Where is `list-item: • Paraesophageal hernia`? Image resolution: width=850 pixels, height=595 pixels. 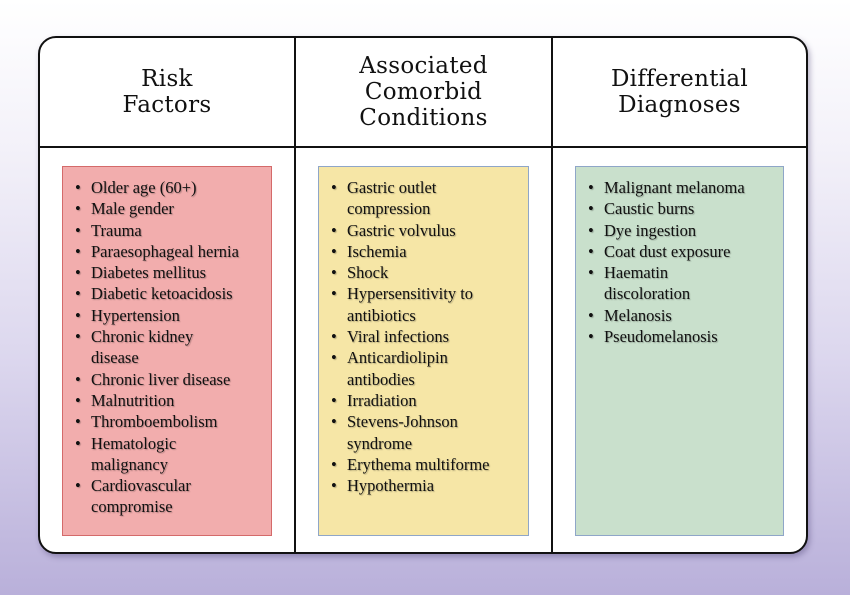 list-item: • Paraesophageal hernia is located at coordinates (167, 251).